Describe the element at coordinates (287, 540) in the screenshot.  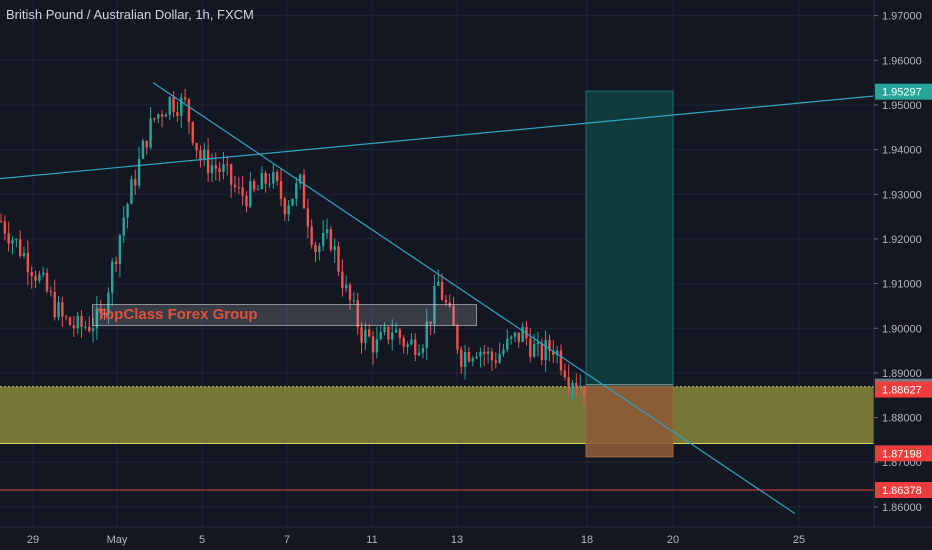
I see `time-tick-label: 7` at that location.